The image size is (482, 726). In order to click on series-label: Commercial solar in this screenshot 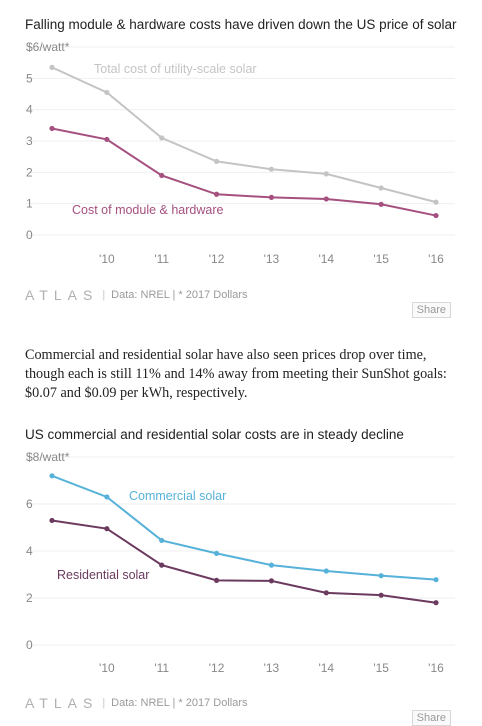, I will do `click(177, 496)`.